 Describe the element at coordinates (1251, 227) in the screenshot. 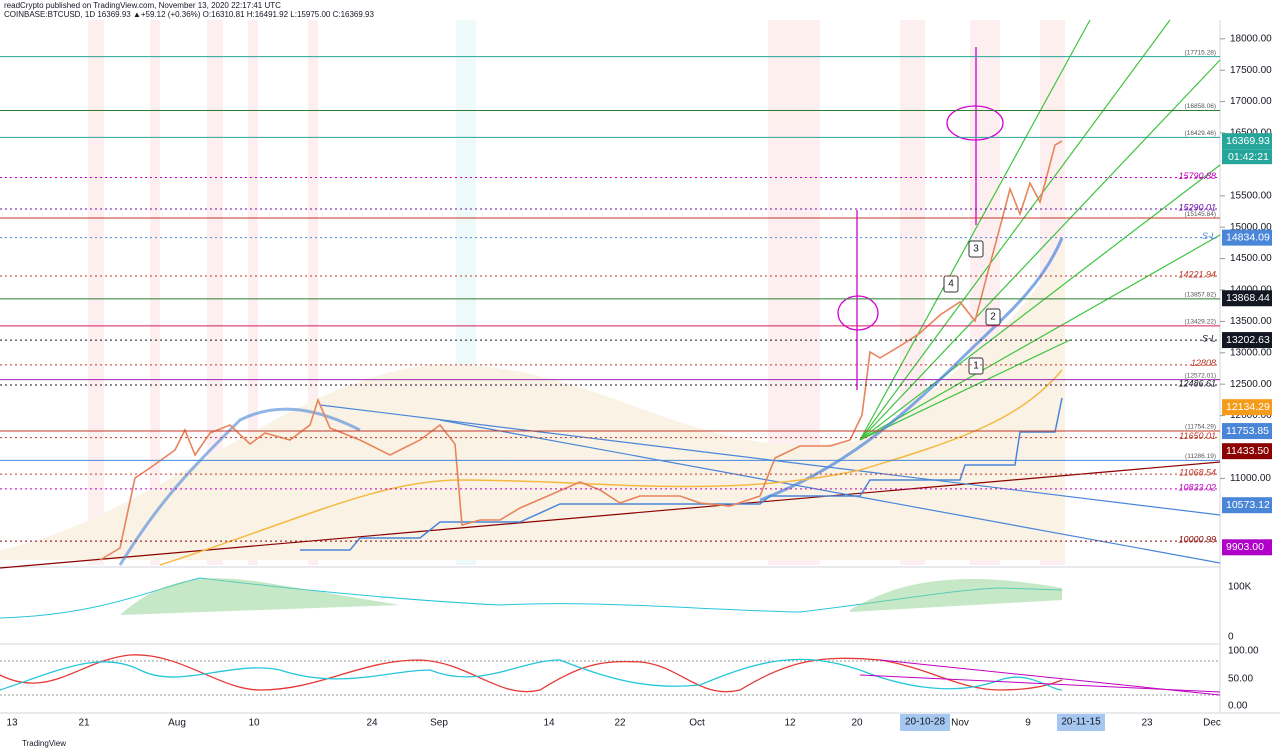

I see `price-tick-label: 15000.00` at that location.